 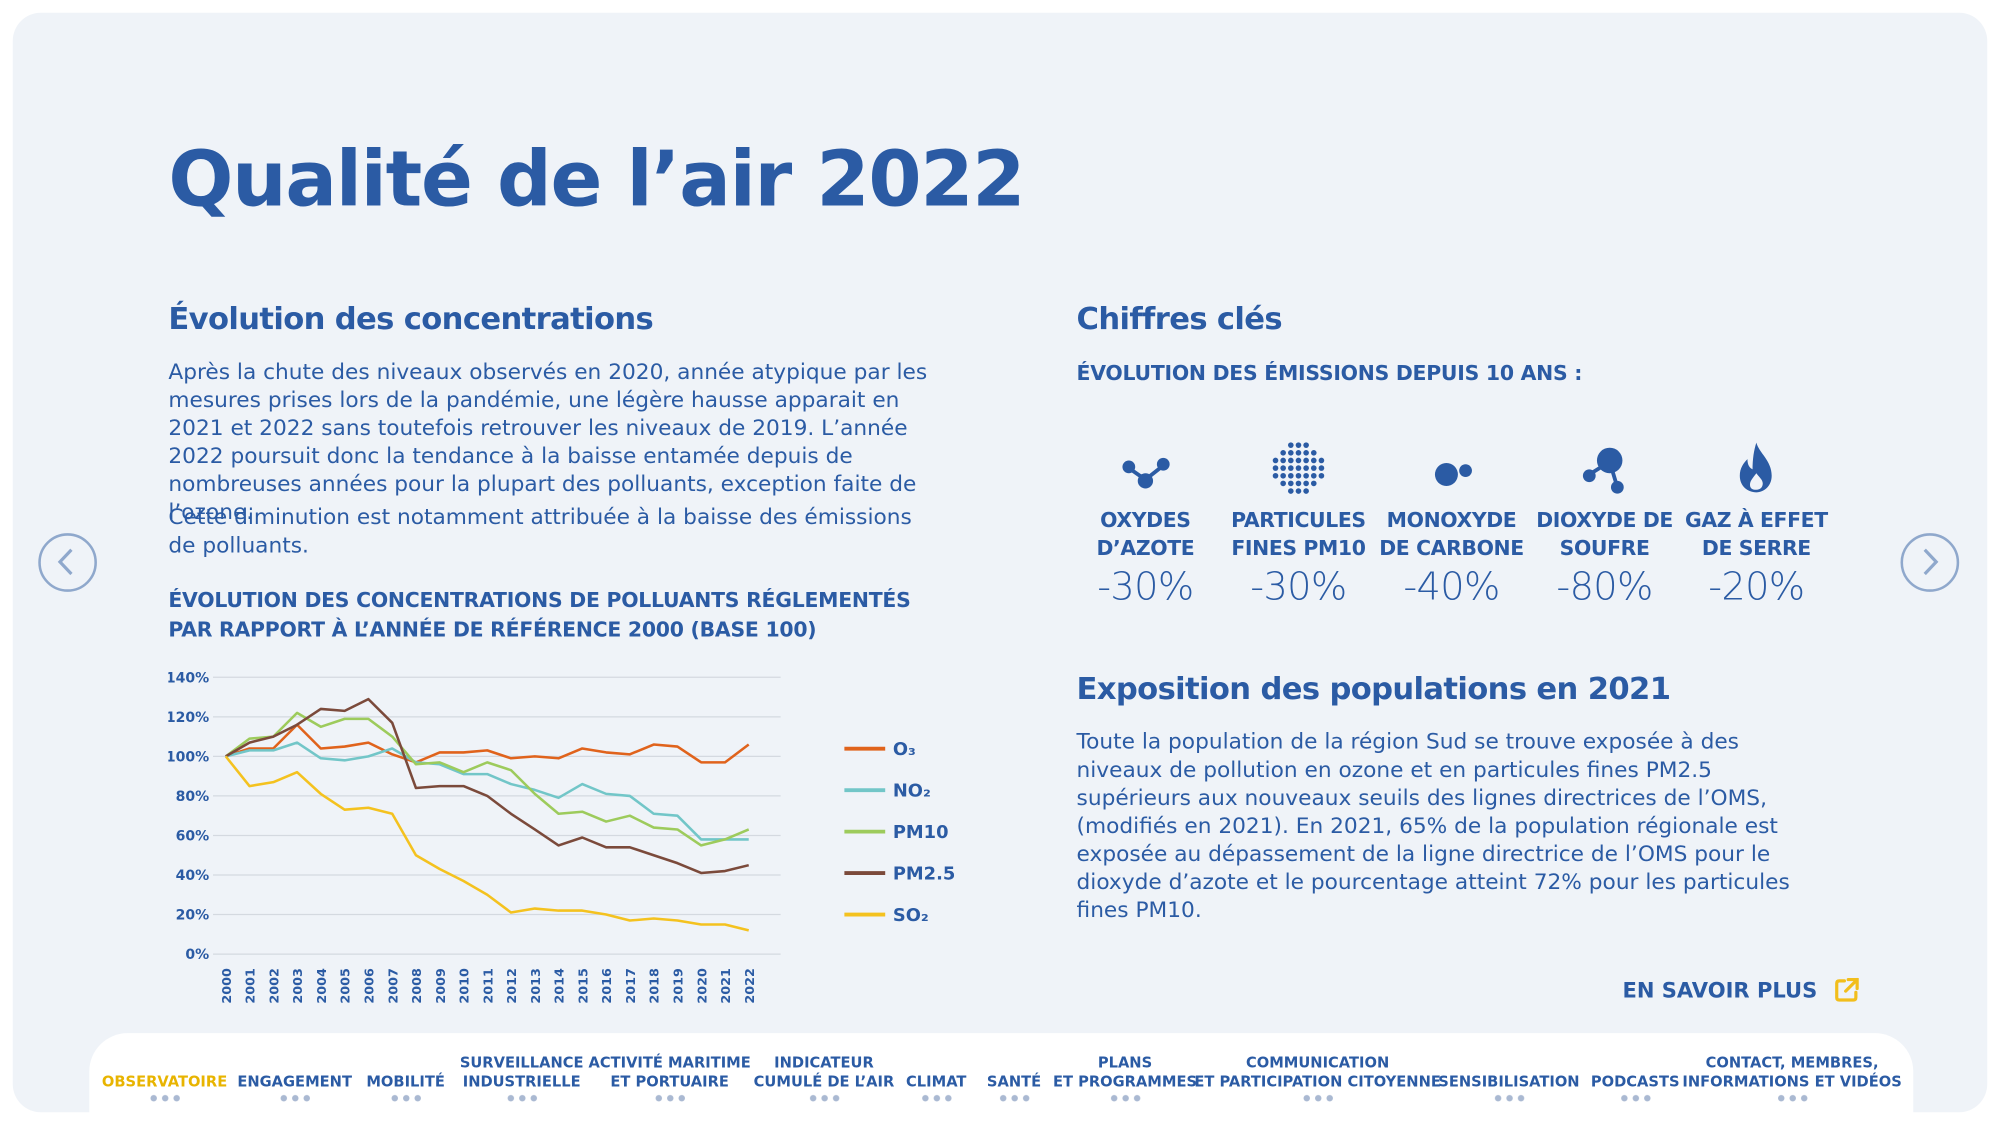 What do you see at coordinates (521, 1062) in the screenshot?
I see `nav-label: SURVEILLANCE` at bounding box center [521, 1062].